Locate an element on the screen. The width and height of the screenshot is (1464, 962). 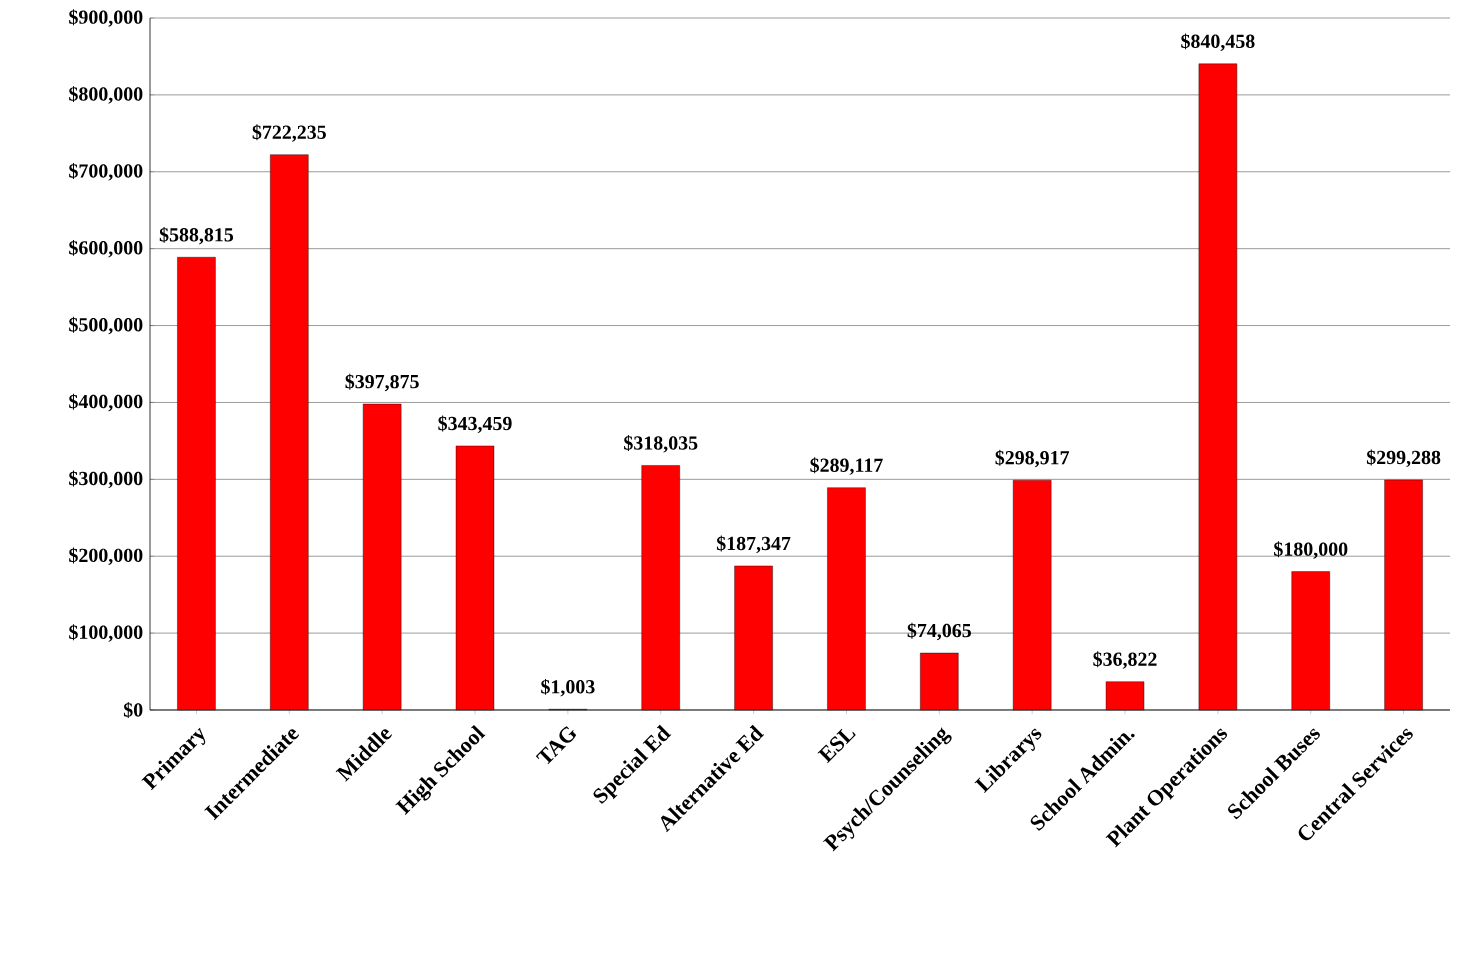
data-label: $343,459 is located at coordinates (475, 424).